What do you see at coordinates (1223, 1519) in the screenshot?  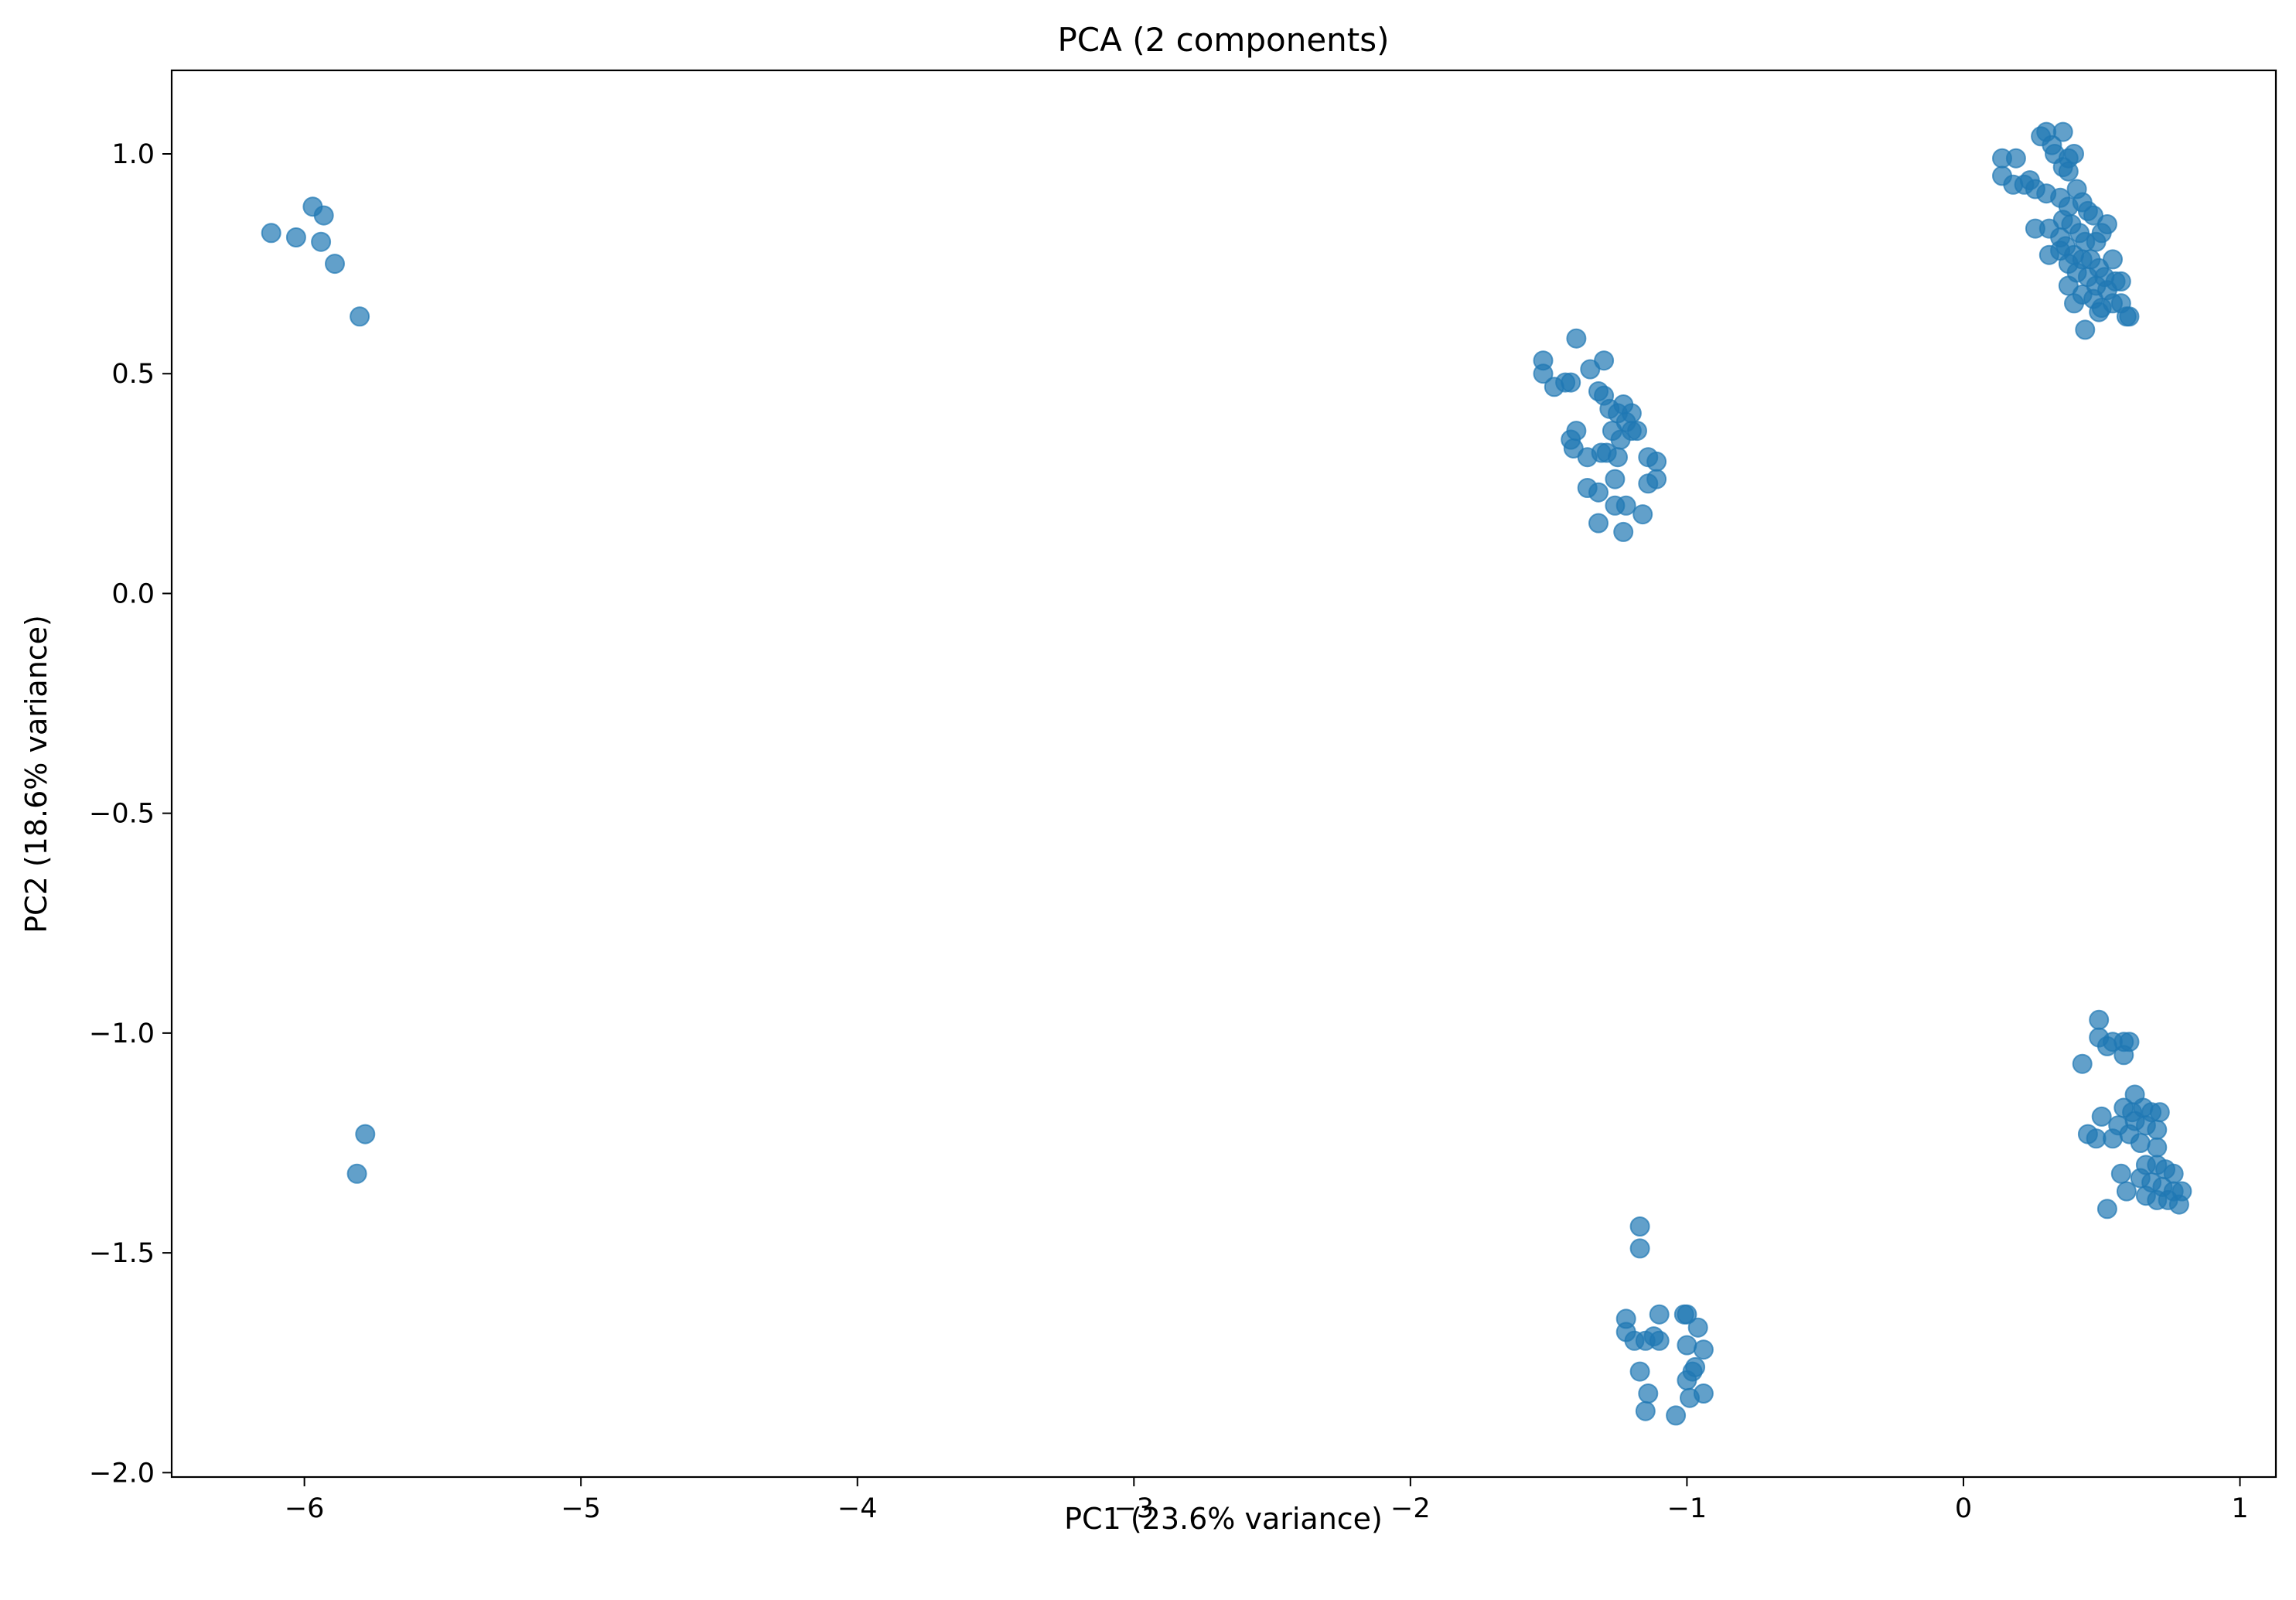 I see `x-axis-label: PC1 (23.6% variance)` at bounding box center [1223, 1519].